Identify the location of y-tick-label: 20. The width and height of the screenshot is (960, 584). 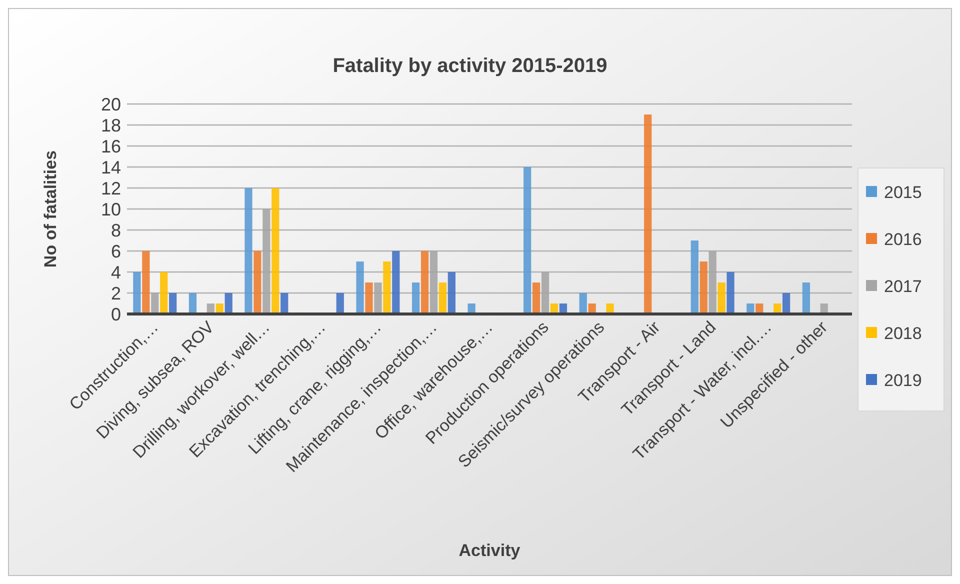
(110, 104).